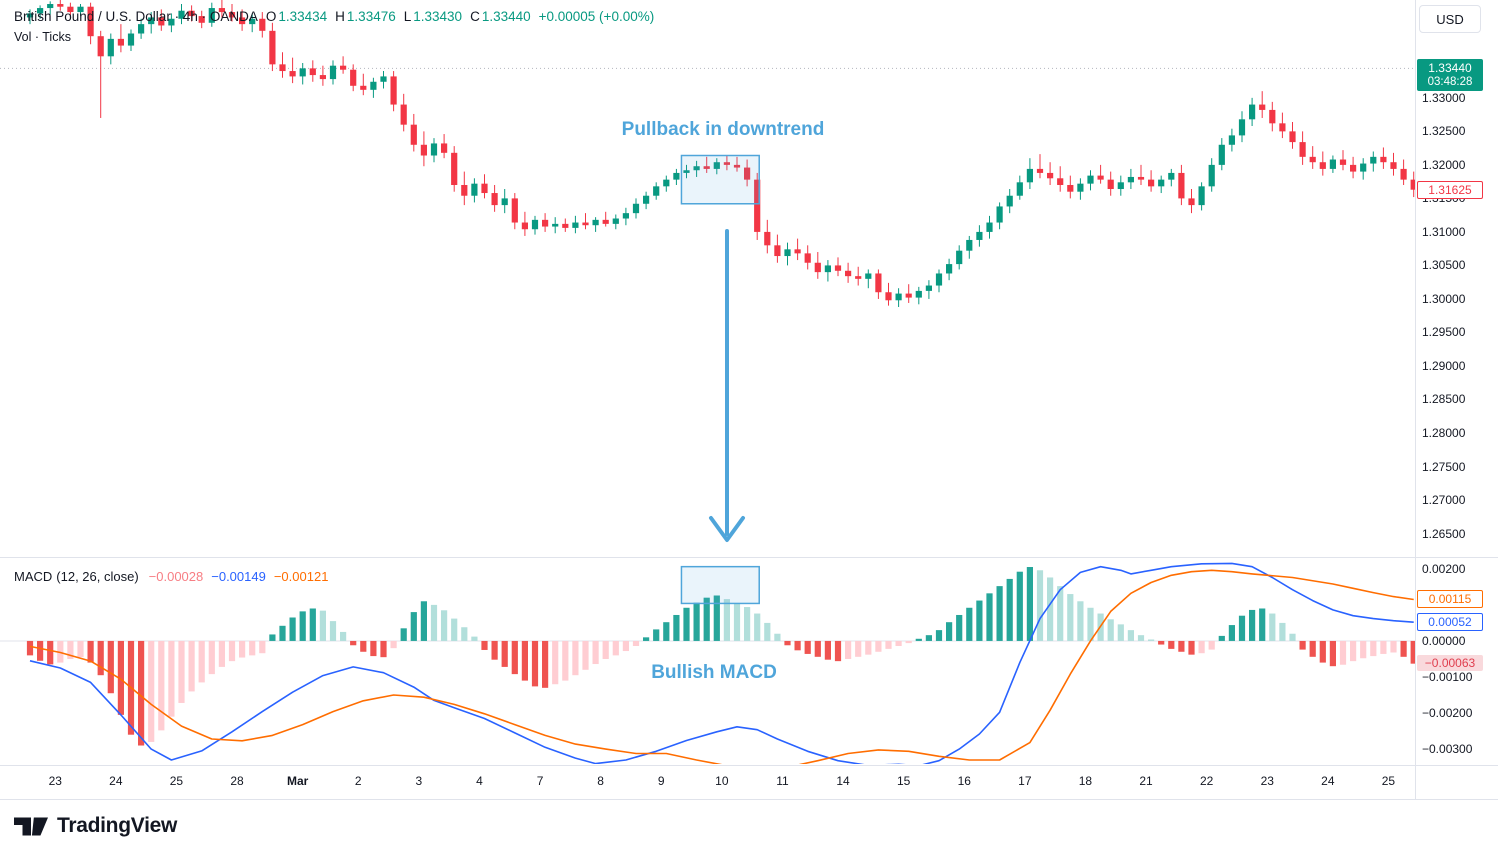  What do you see at coordinates (1444, 466) in the screenshot?
I see `price-axis-label: 1.27500` at bounding box center [1444, 466].